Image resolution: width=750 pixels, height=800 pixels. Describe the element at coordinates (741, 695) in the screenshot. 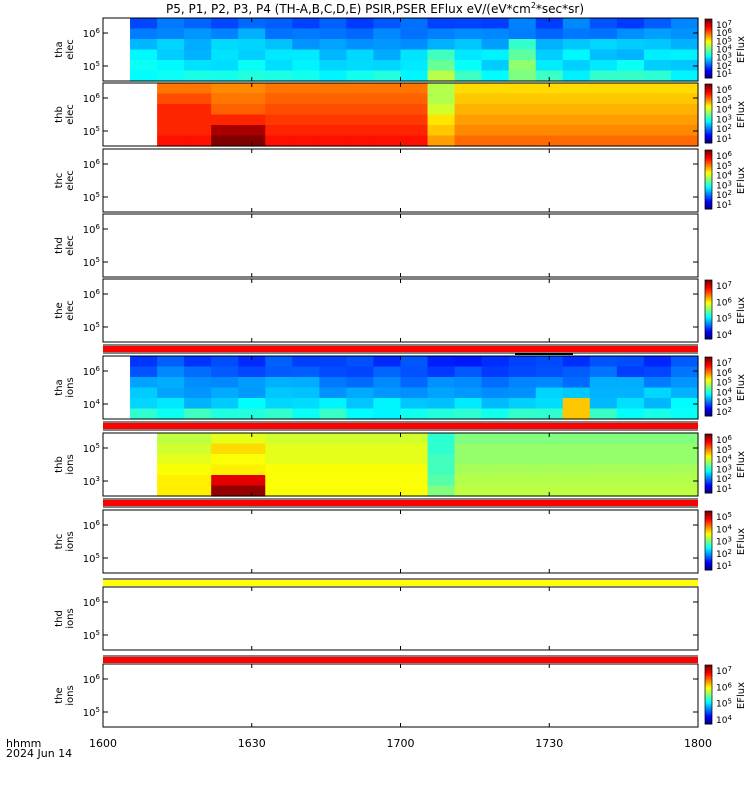

I see `colorbar-label: EFlux` at that location.